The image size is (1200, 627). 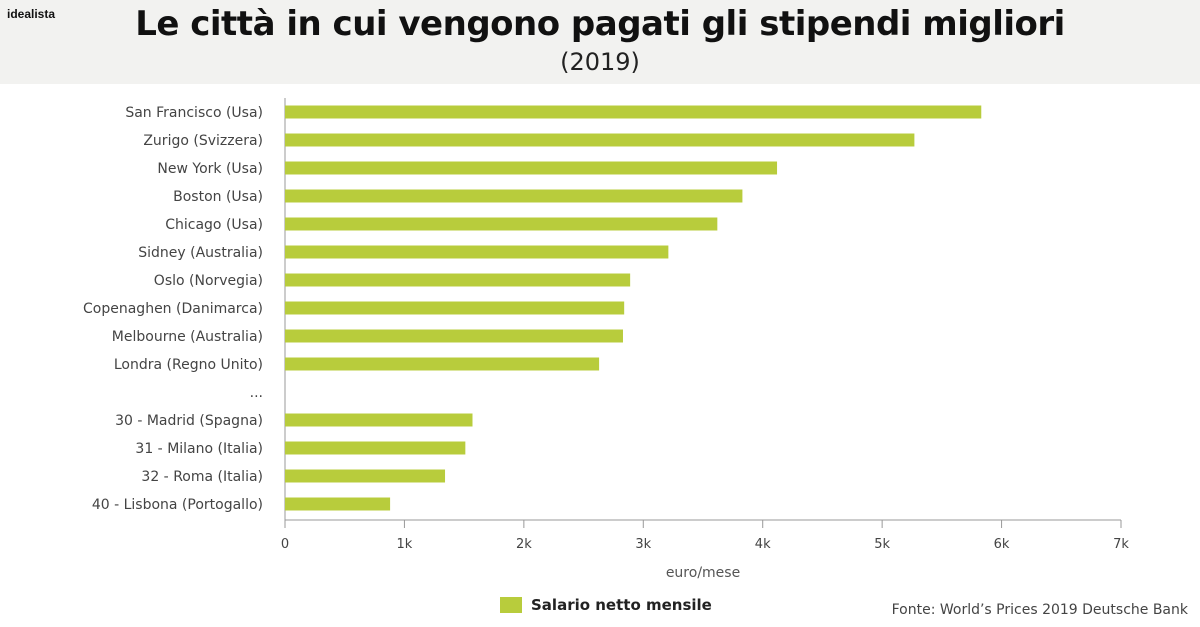 What do you see at coordinates (524, 544) in the screenshot?
I see `x-tick-label: 2k` at bounding box center [524, 544].